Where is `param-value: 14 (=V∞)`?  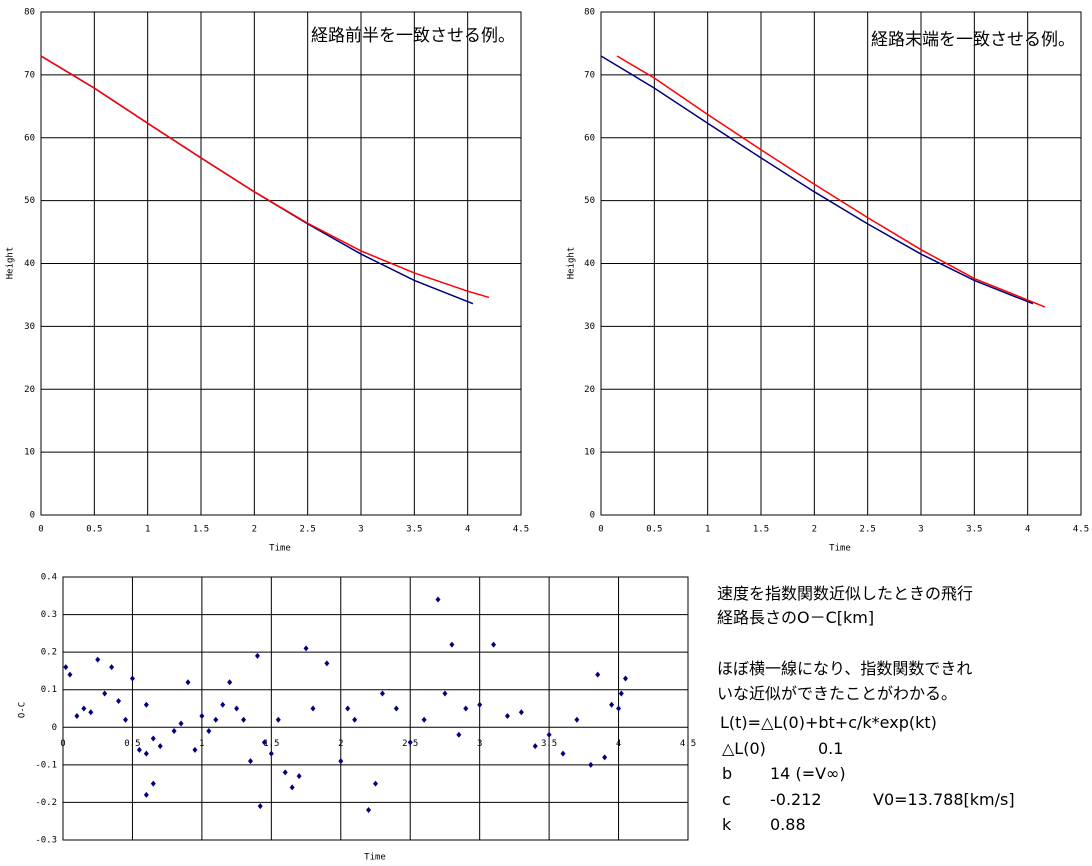 param-value: 14 (=V∞) is located at coordinates (808, 773).